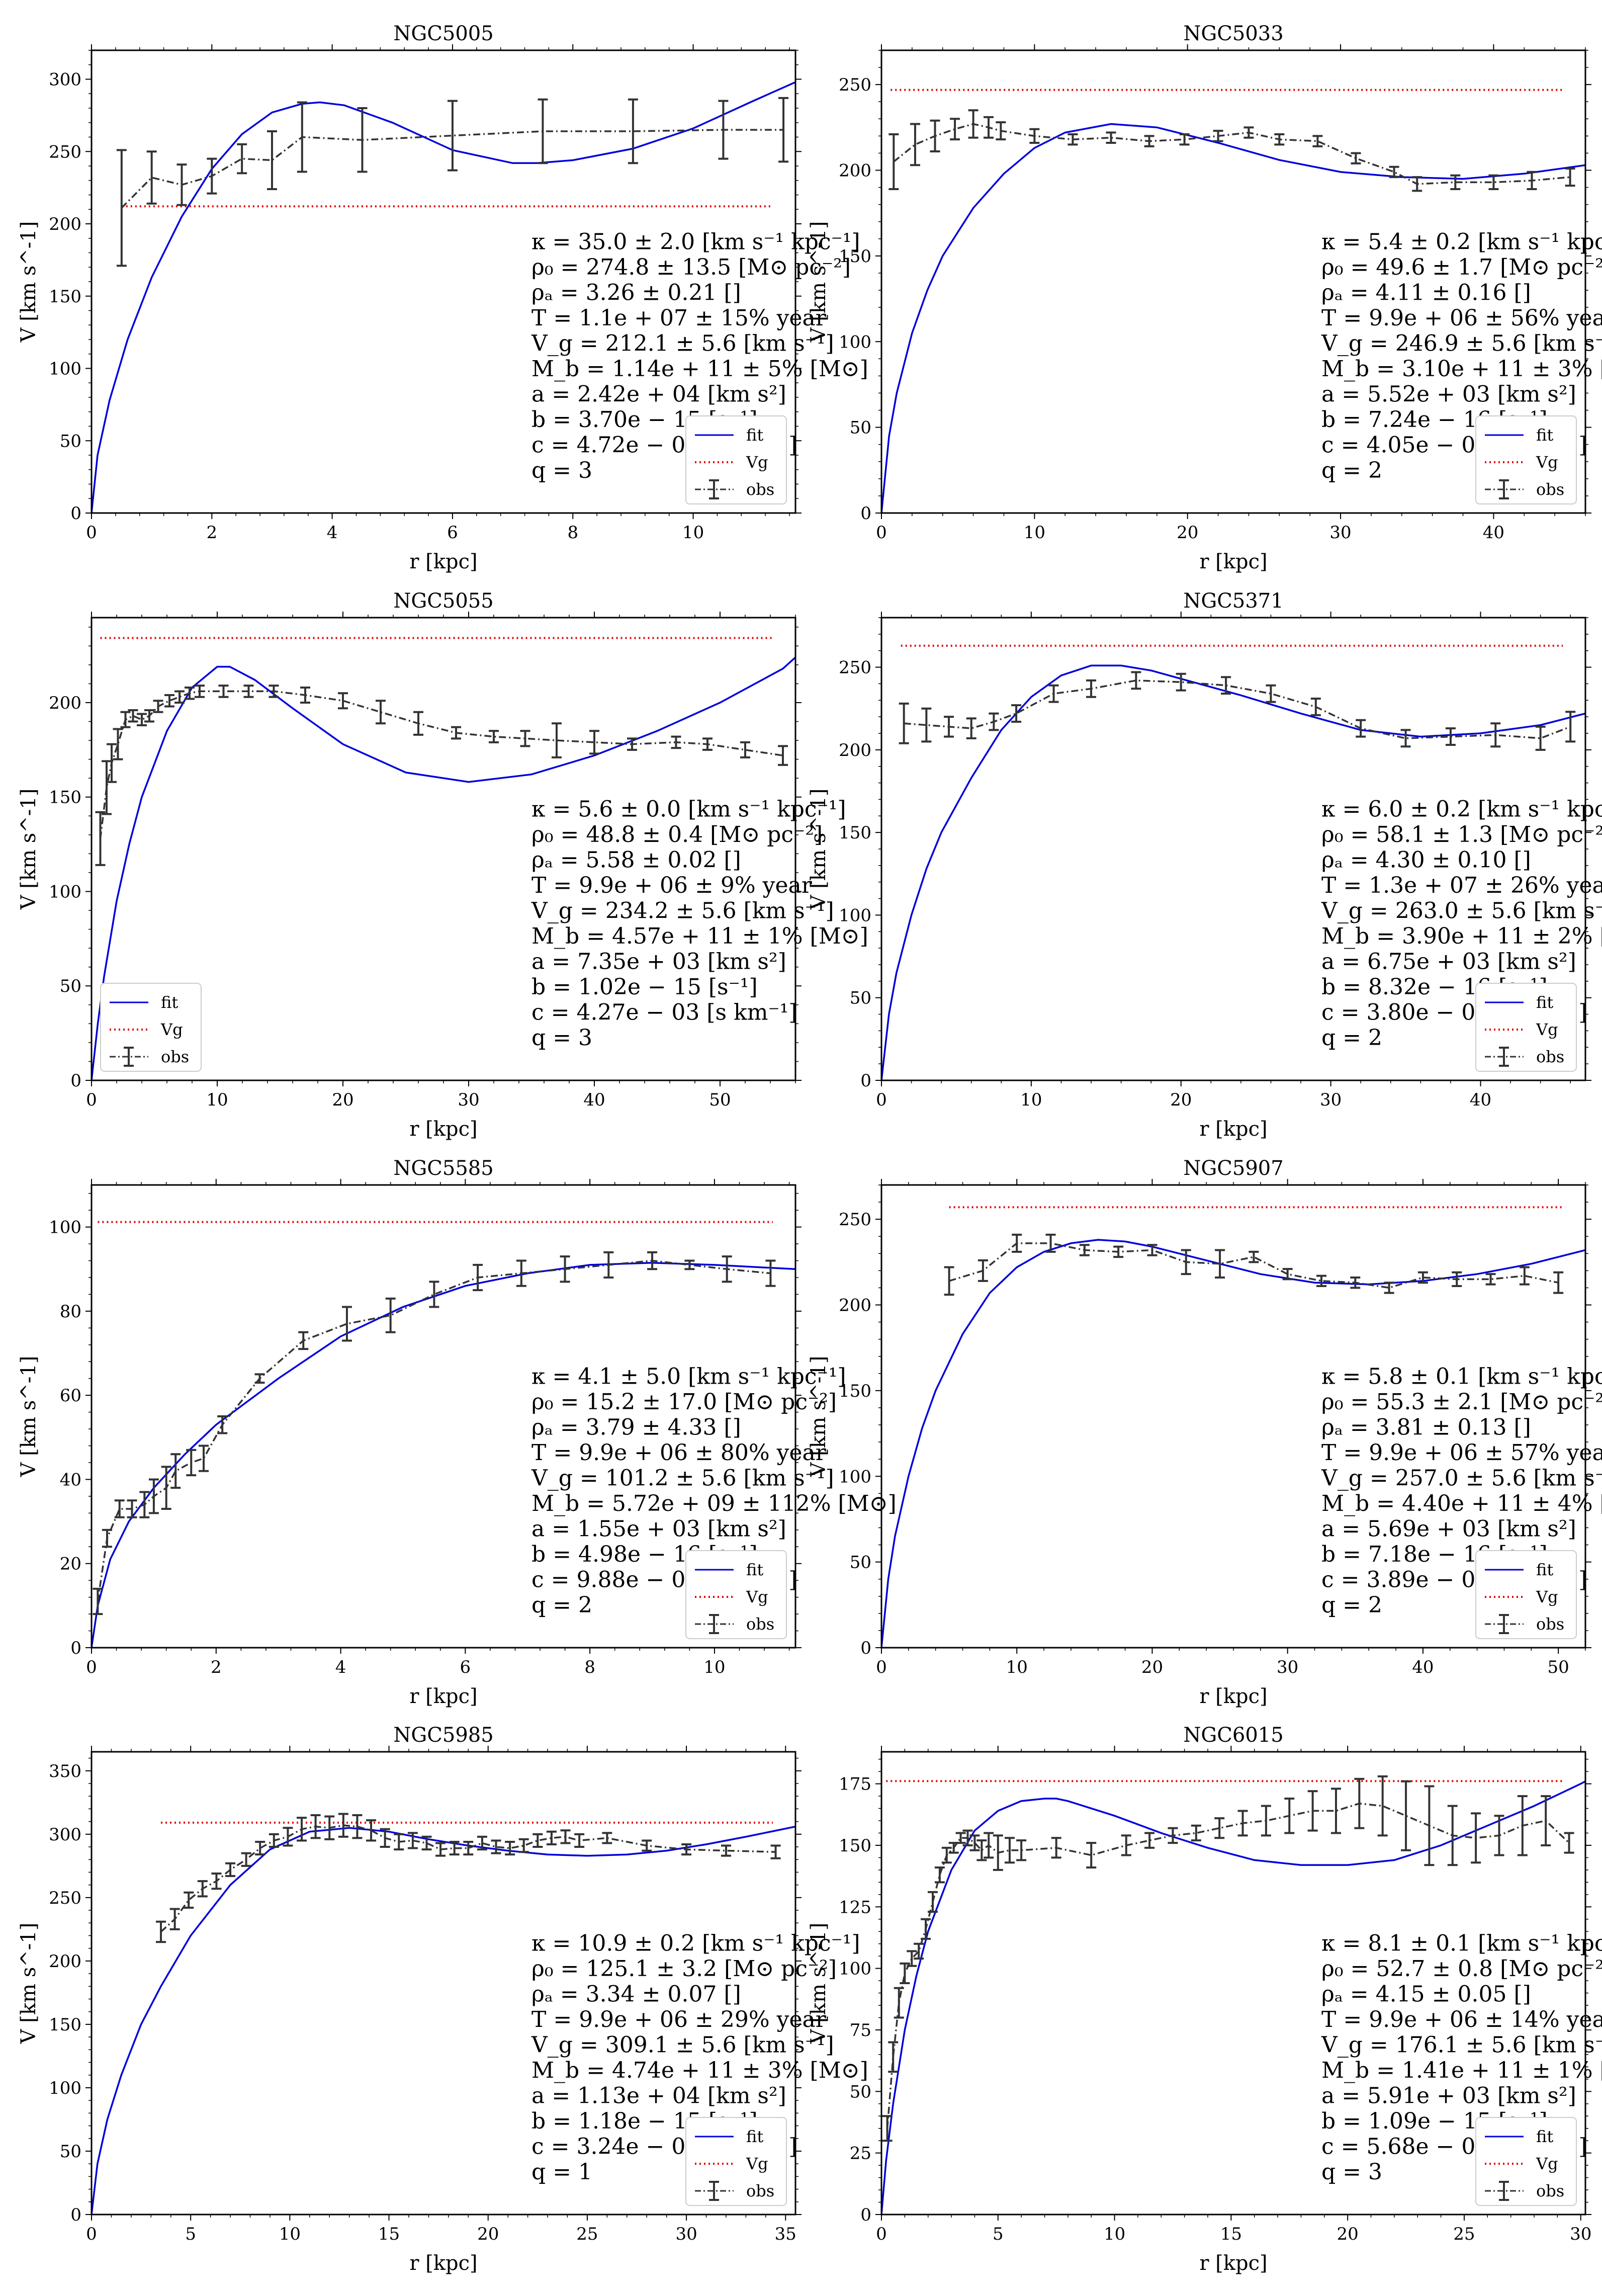 The height and width of the screenshot is (2296, 1602). What do you see at coordinates (70, 1564) in the screenshot?
I see `y-tick-label: 20` at bounding box center [70, 1564].